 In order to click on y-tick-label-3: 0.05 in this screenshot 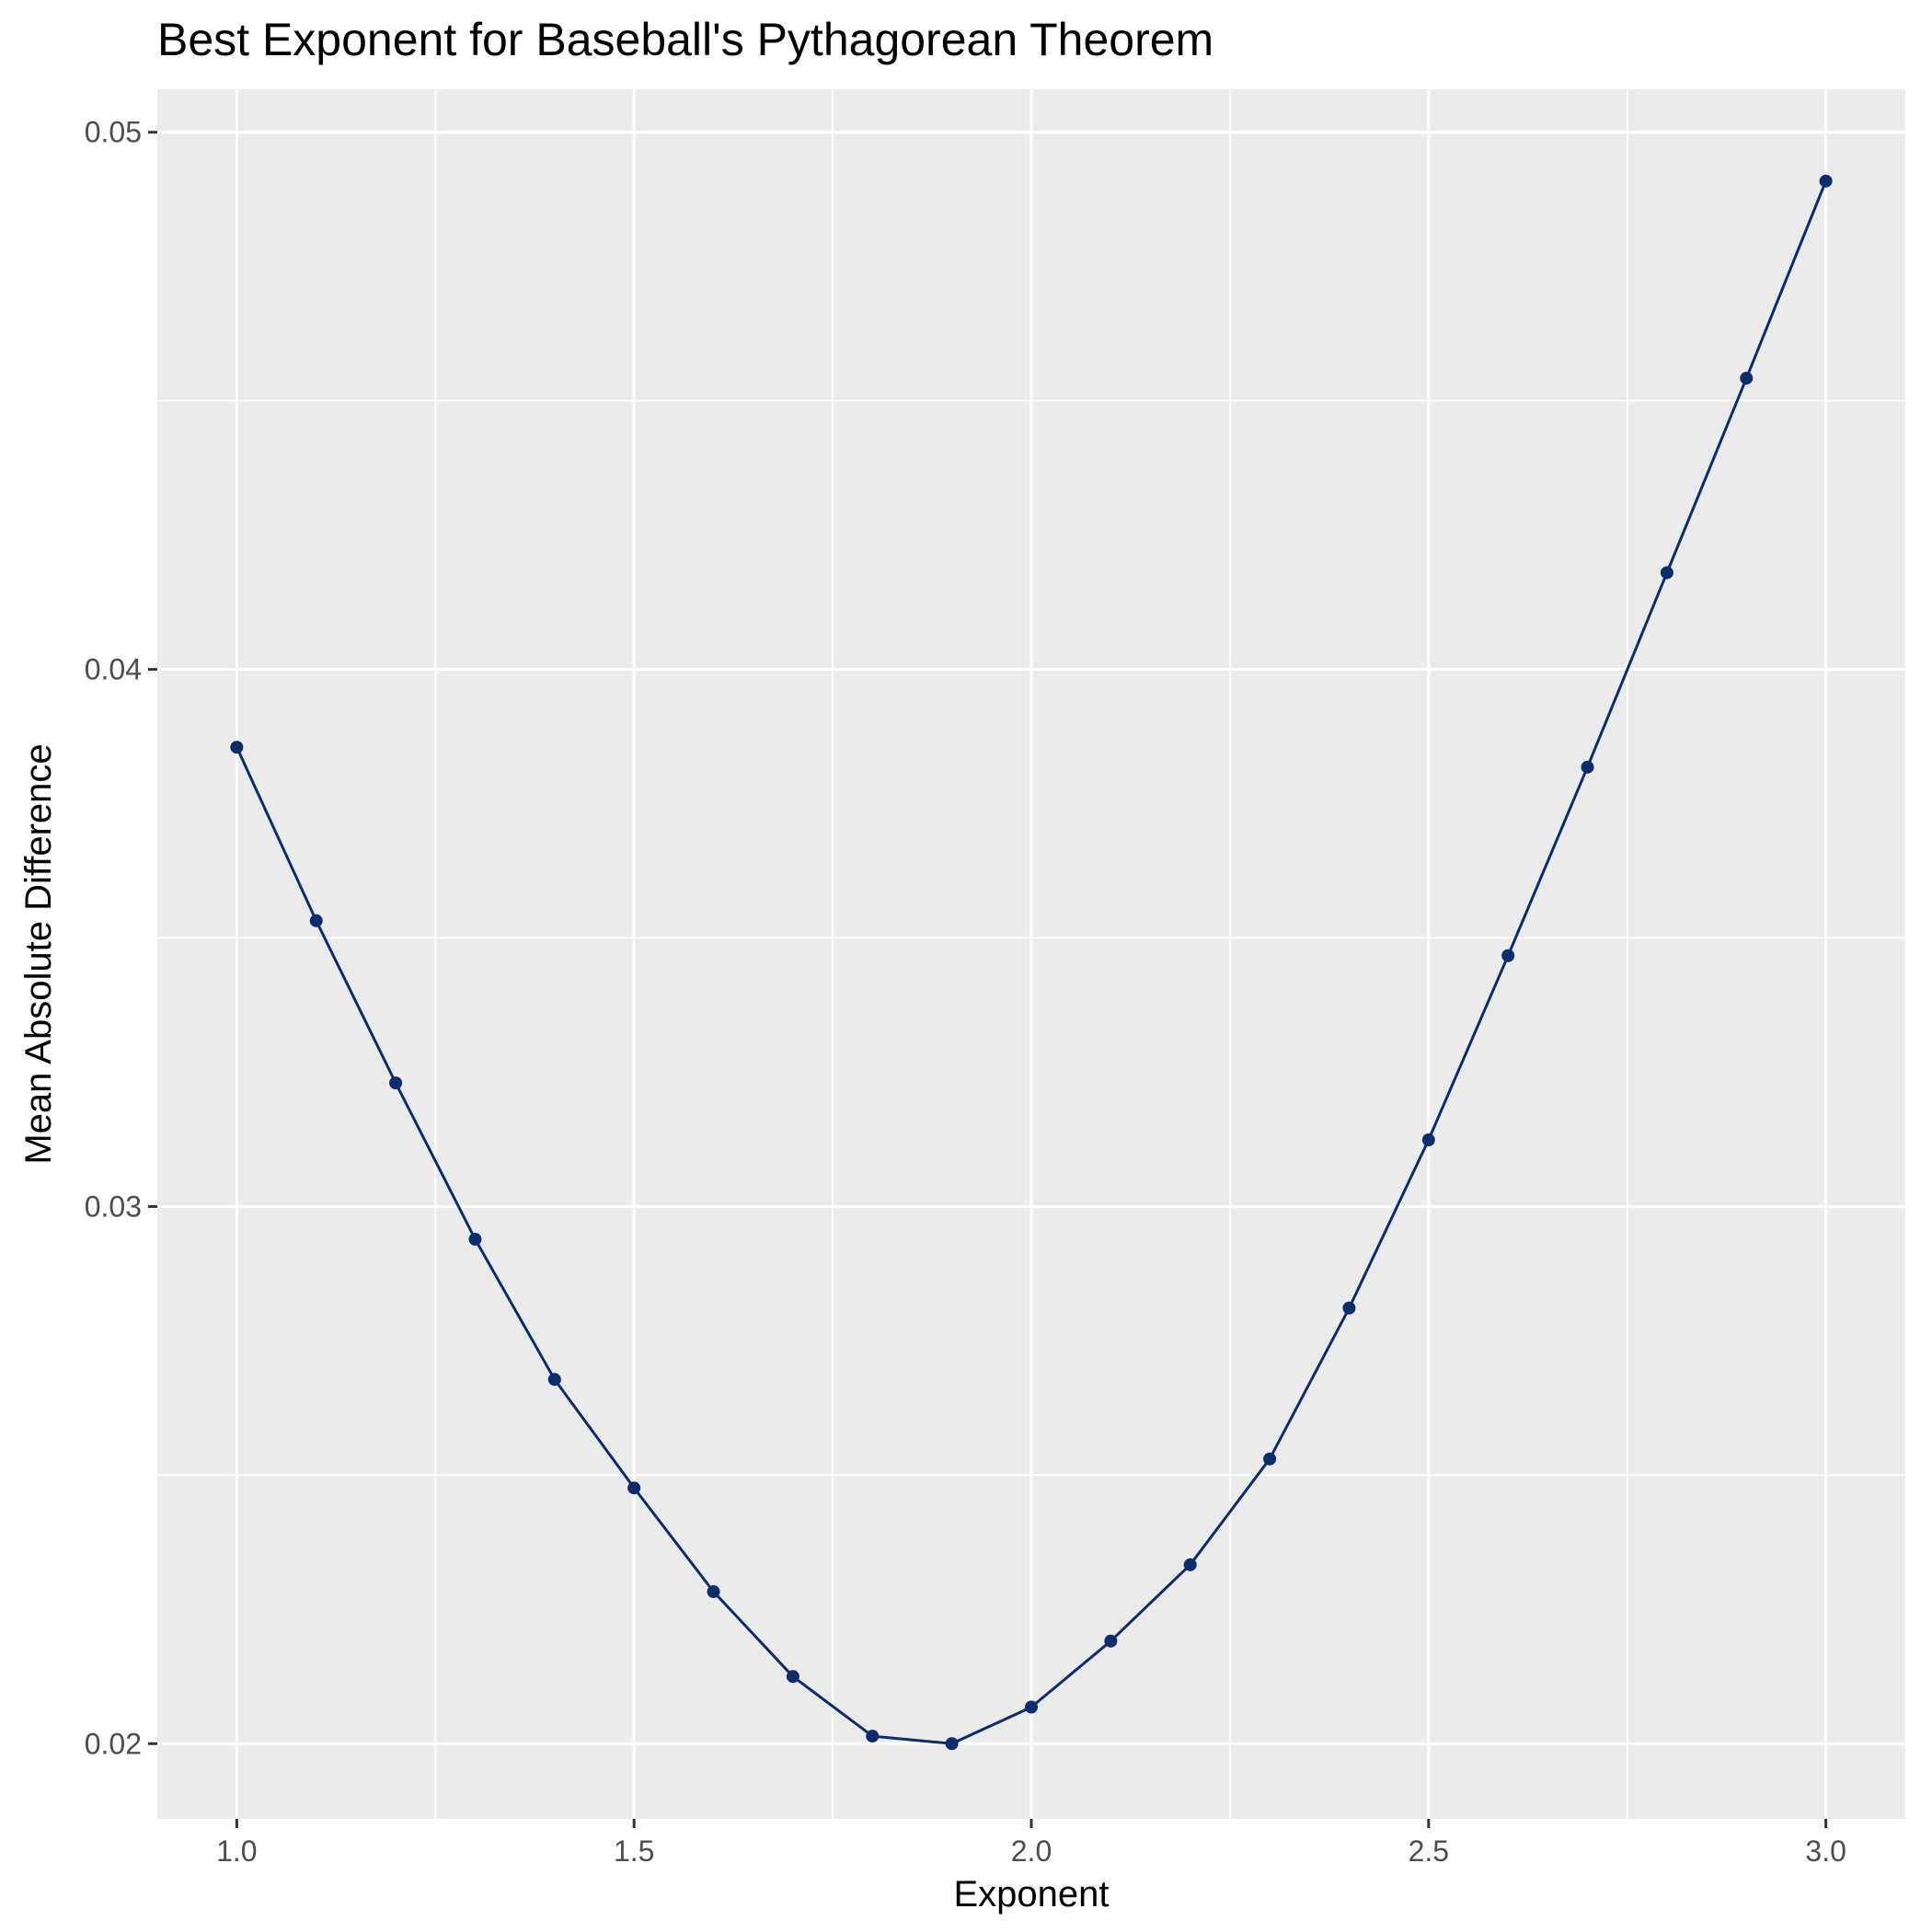, I will do `click(113, 132)`.